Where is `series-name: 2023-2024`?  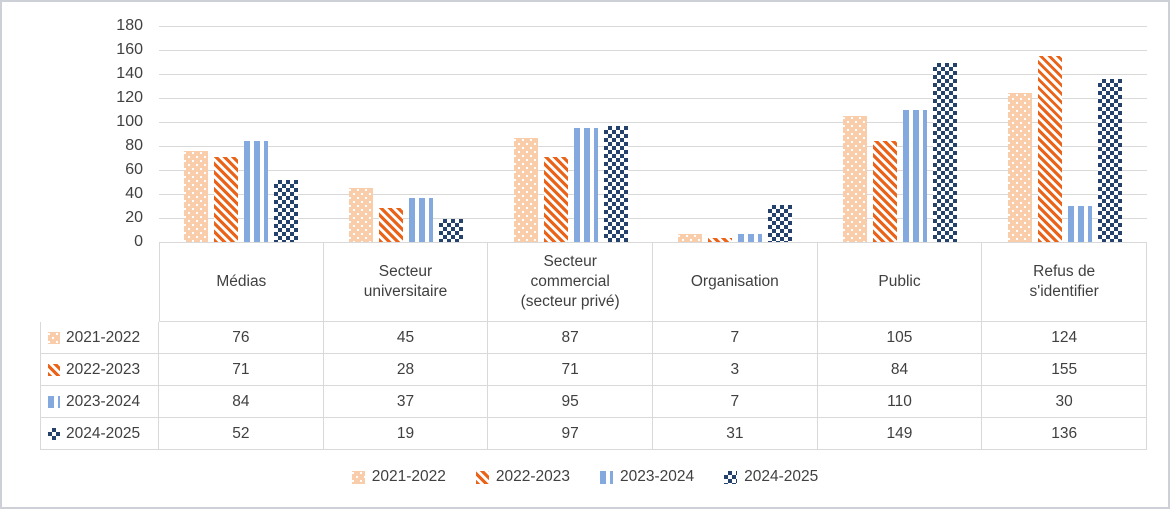
series-name: 2023-2024 is located at coordinates (103, 401).